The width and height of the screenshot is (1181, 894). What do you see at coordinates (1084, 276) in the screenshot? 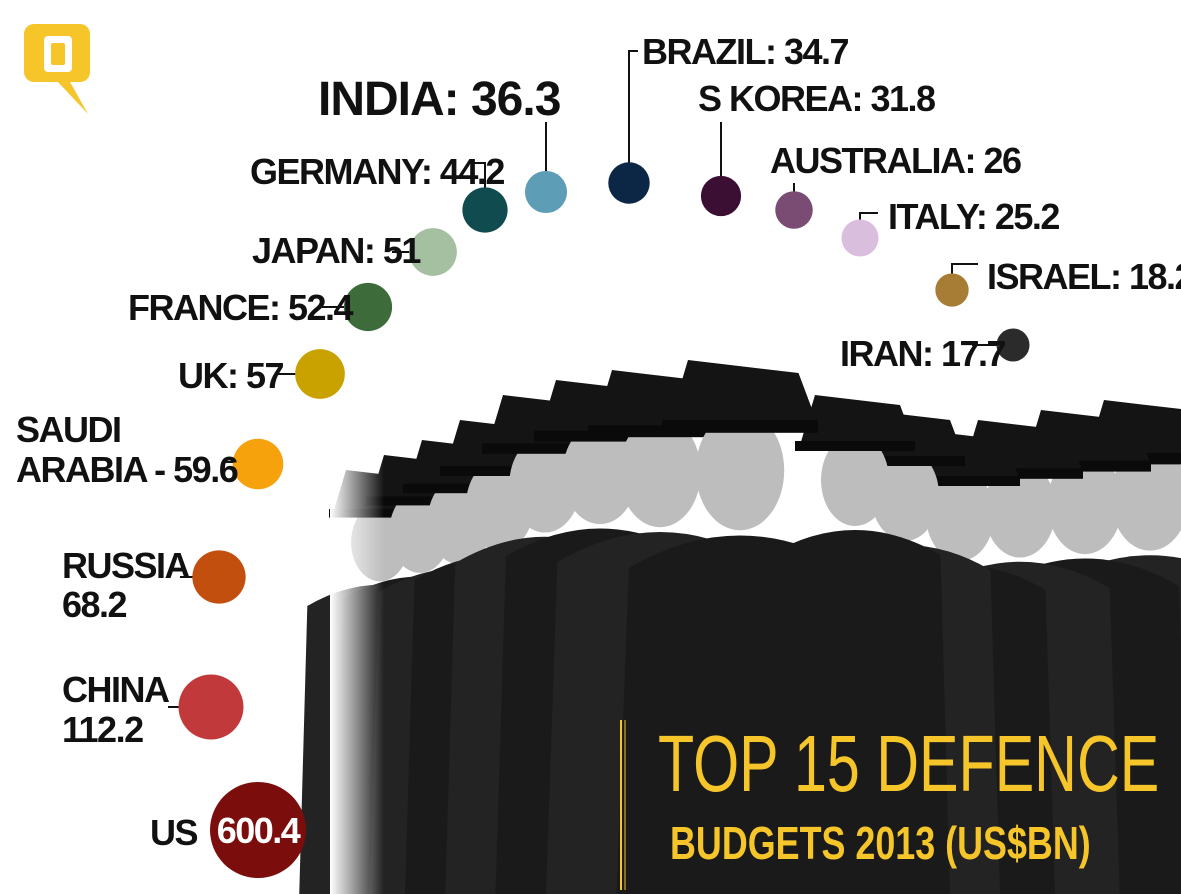
I see `label-israel: ISRAEL: 18.2` at bounding box center [1084, 276].